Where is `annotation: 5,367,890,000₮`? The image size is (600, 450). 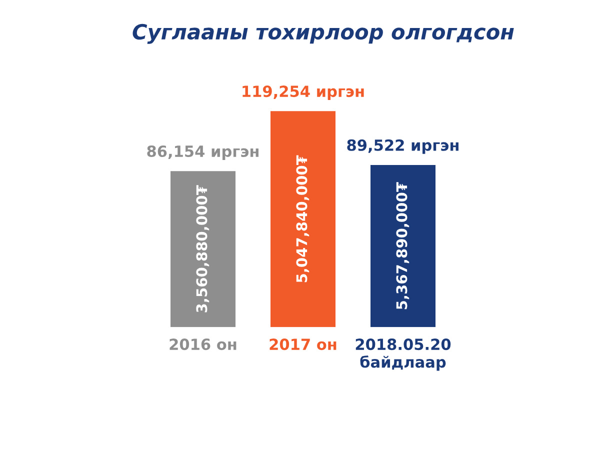
annotation: 5,367,890,000₮ is located at coordinates (403, 246).